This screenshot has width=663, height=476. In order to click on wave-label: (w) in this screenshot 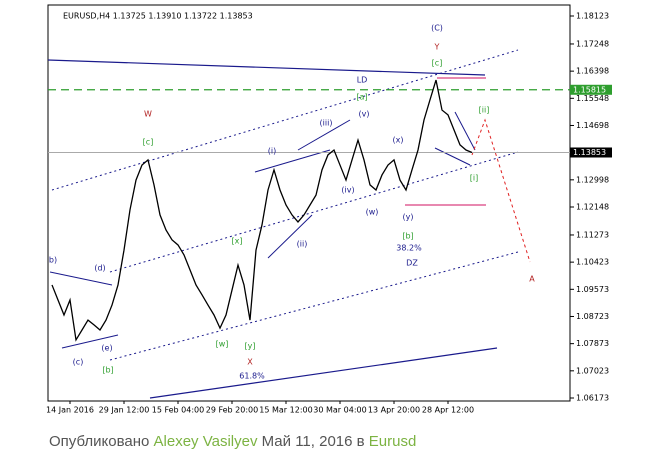, I will do `click(372, 212)`.